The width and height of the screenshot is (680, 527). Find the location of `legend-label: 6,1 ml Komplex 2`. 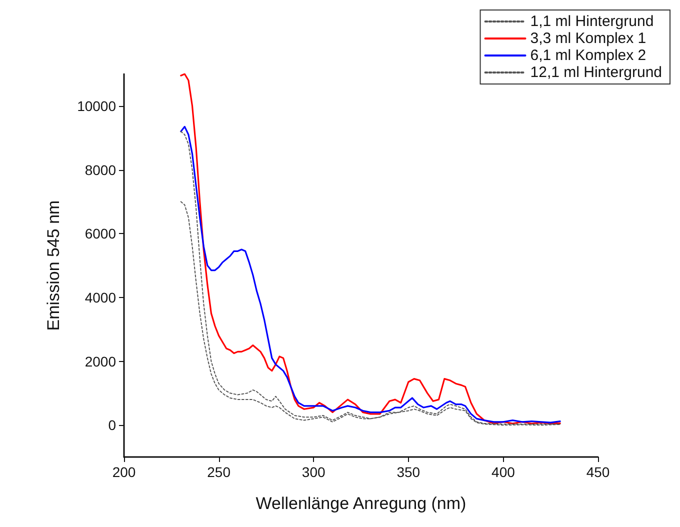

legend-label: 6,1 ml Komplex 2 is located at coordinates (588, 55).